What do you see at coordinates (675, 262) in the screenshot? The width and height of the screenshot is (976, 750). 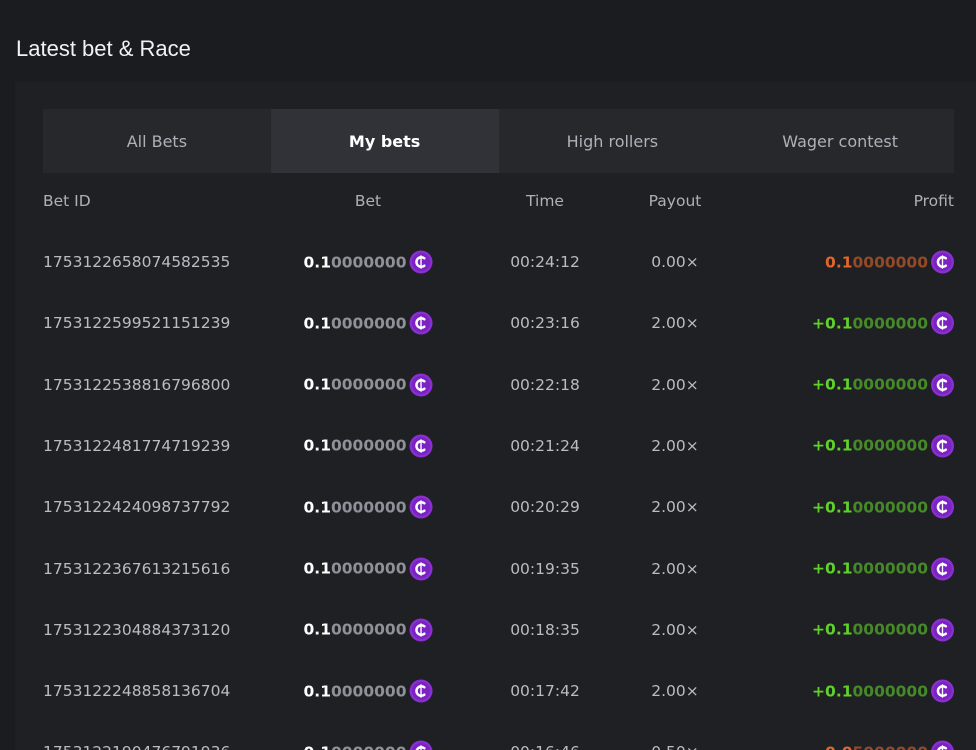 I see `payout: 0.00×` at bounding box center [675, 262].